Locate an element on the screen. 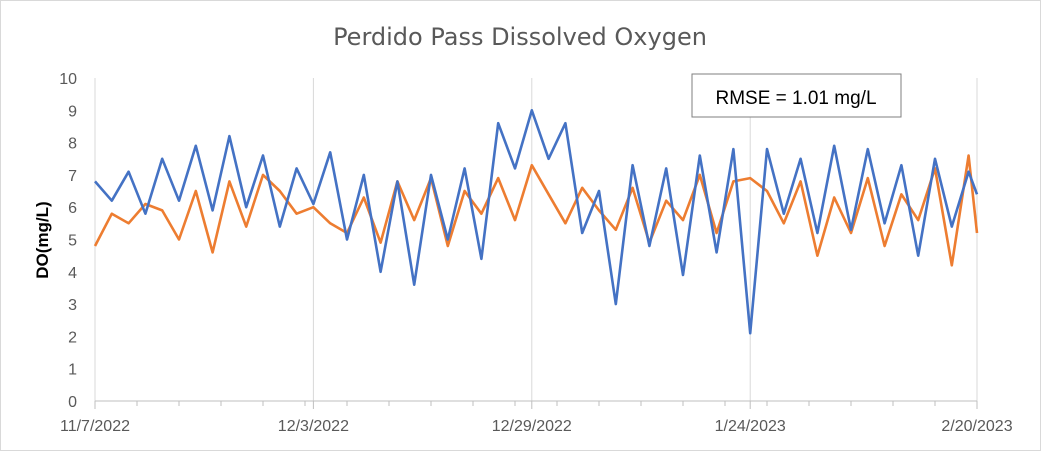  y-tick-label: 10 is located at coordinates (68, 79).